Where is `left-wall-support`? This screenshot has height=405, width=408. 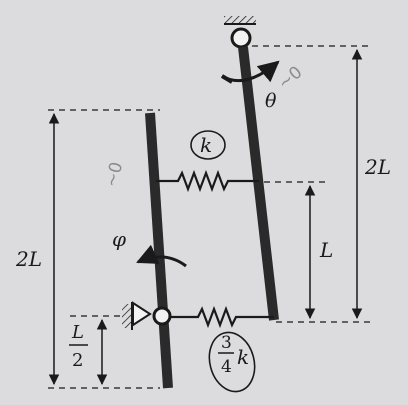
left-wall-support is located at coordinates (137, 315).